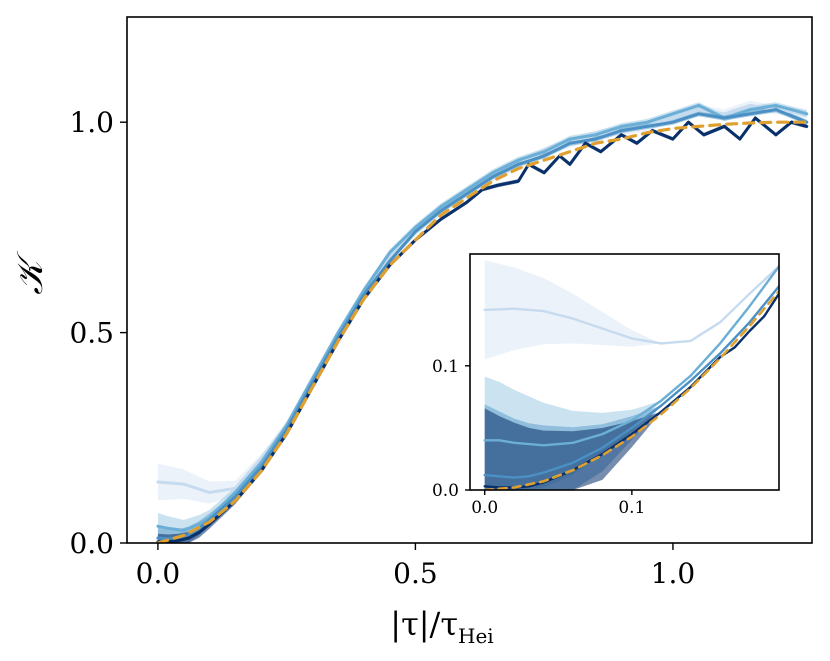 The width and height of the screenshot is (830, 661). Describe the element at coordinates (415, 573) in the screenshot. I see `x-tick-label: 0.5` at that location.